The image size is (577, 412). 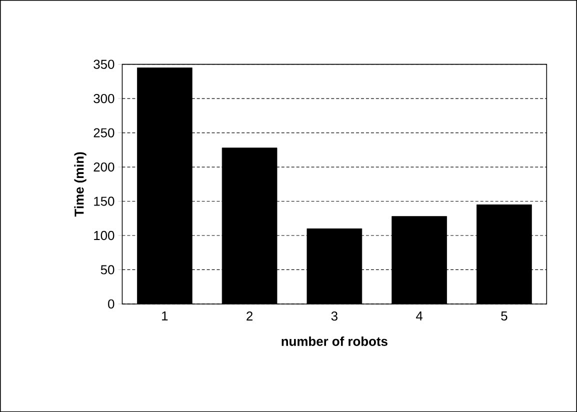 What do you see at coordinates (504, 315) in the screenshot?
I see `x-tick-label: 5` at bounding box center [504, 315].